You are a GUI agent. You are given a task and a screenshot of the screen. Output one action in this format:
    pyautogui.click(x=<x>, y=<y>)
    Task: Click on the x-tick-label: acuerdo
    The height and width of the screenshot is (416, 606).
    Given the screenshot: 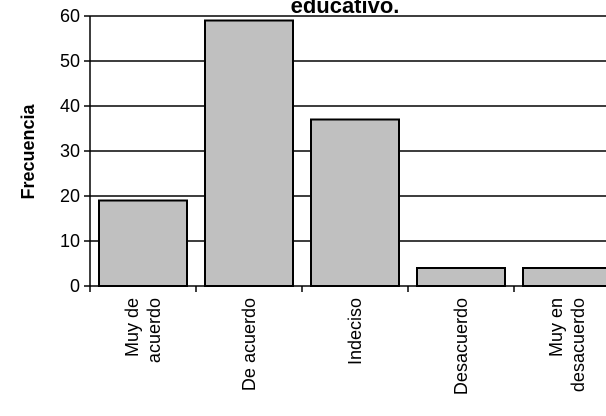 What is the action you would take?
    pyautogui.click(x=154, y=330)
    